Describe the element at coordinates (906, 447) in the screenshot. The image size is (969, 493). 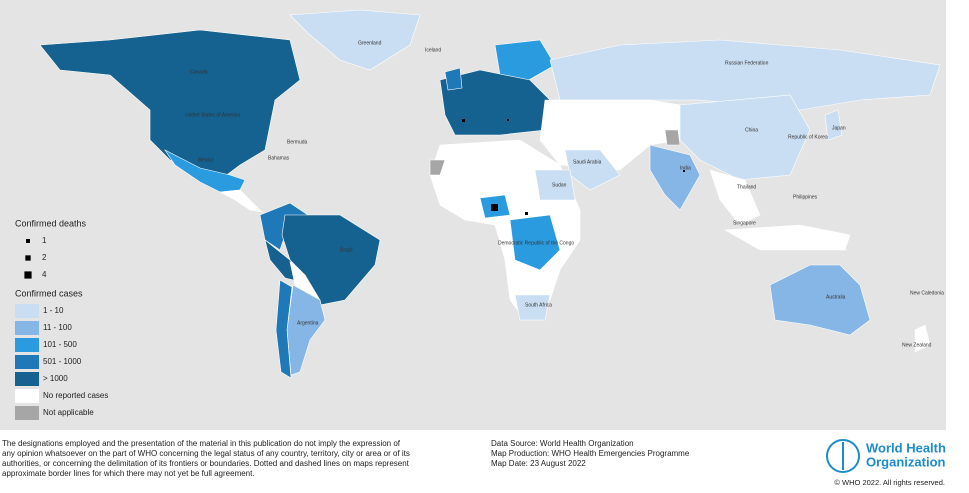
I see `logo-text: World Health` at that location.